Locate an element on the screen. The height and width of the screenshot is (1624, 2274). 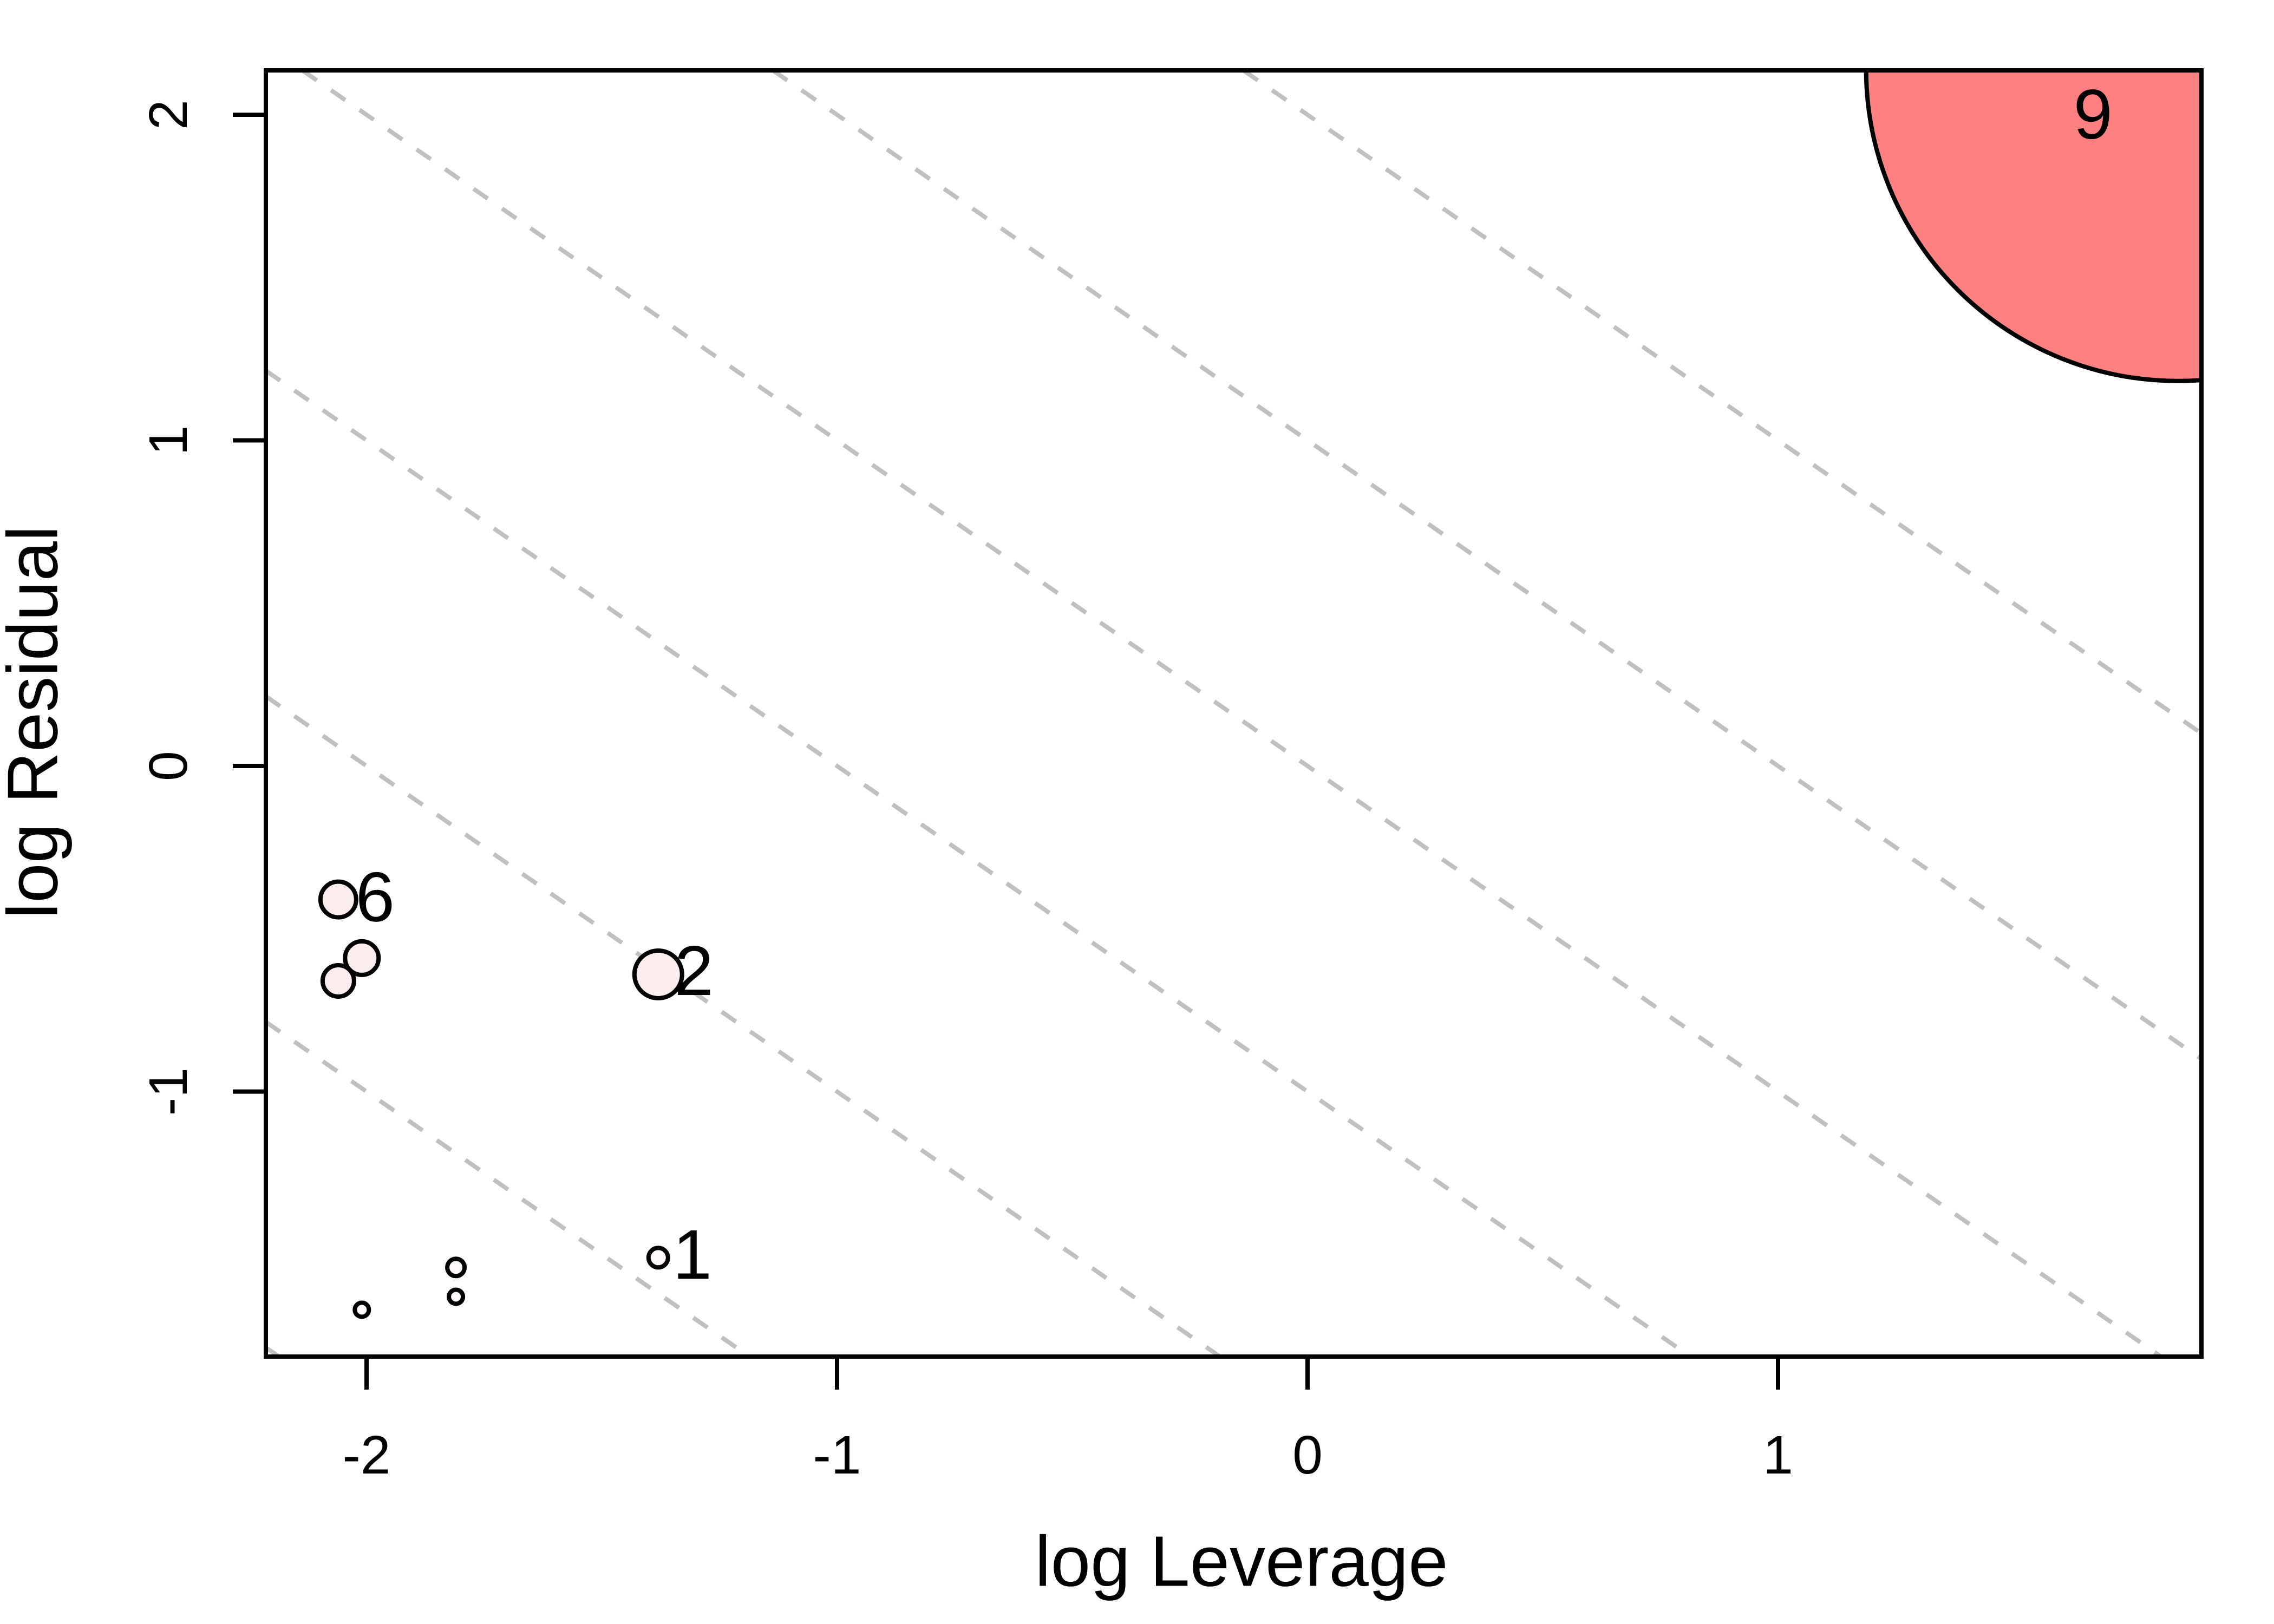
x-tick-label-0: 0 is located at coordinates (1308, 1455).